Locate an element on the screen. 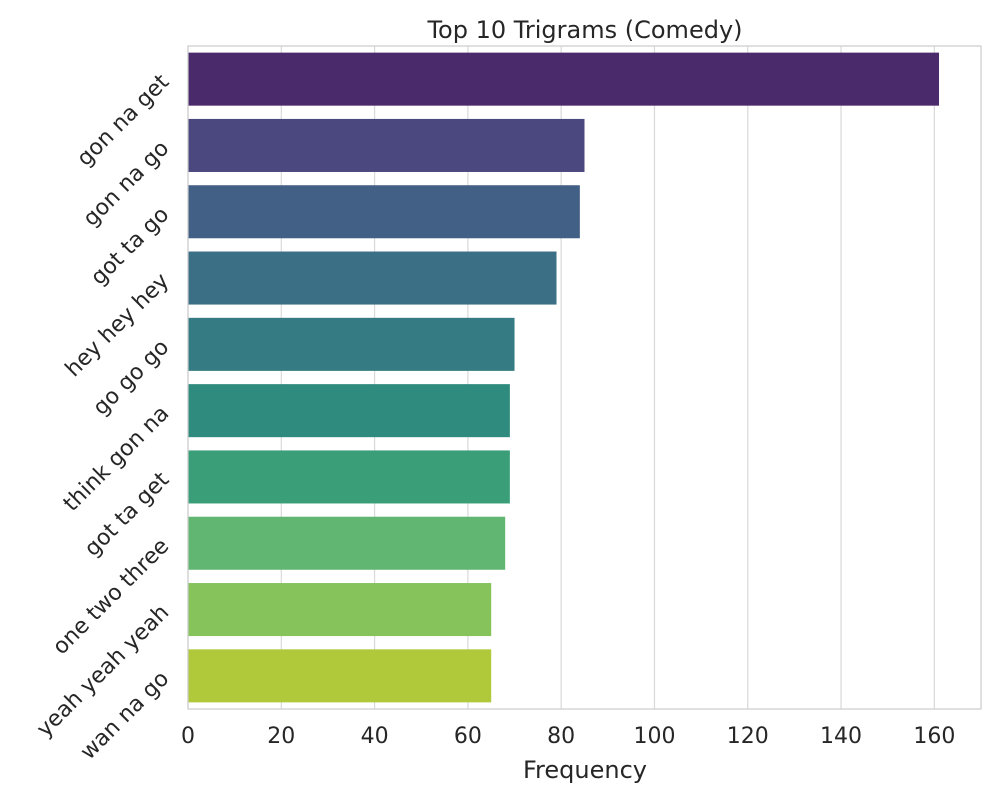 The width and height of the screenshot is (1000, 800). x-axis-label: Frequency is located at coordinates (585, 770).